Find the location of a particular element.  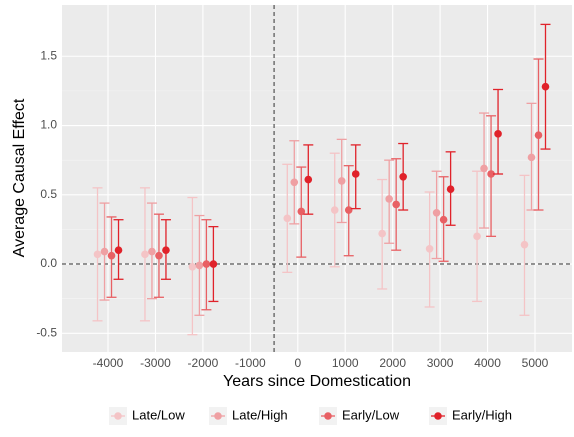

x-tick-label: 3000 is located at coordinates (440, 363).